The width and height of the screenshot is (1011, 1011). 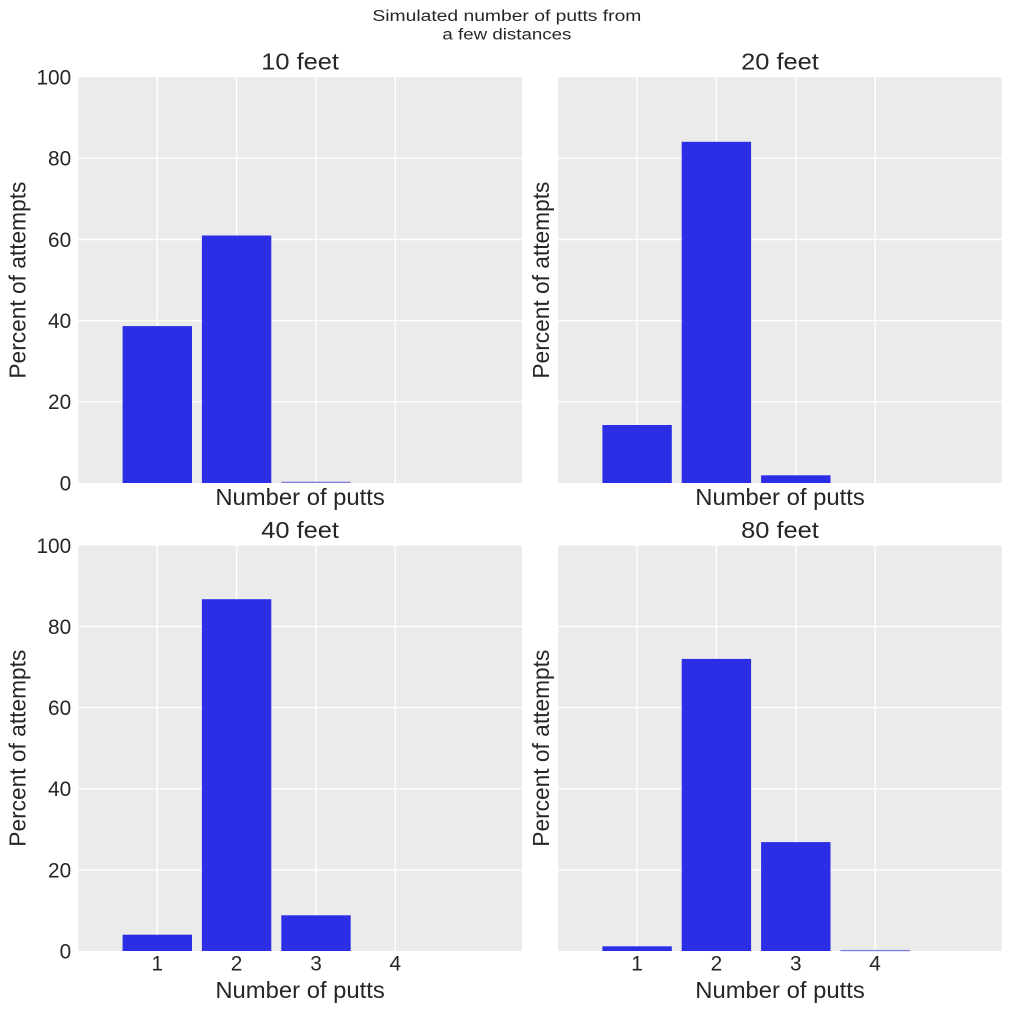 I want to click on svg-text: 40 feet, so click(x=300, y=530).